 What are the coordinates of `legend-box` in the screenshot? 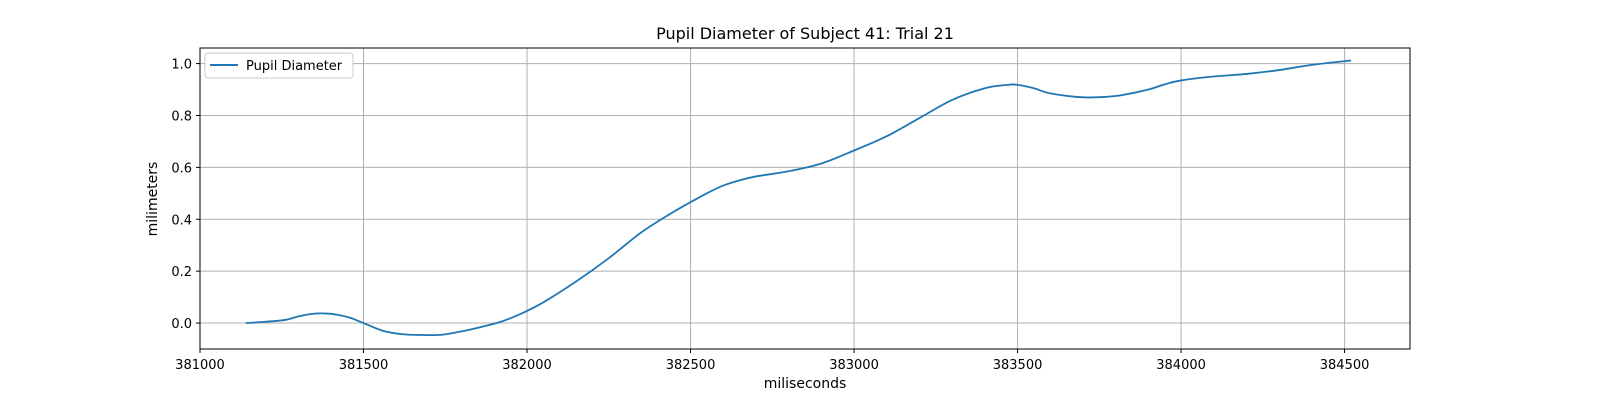 It's located at (279, 65).